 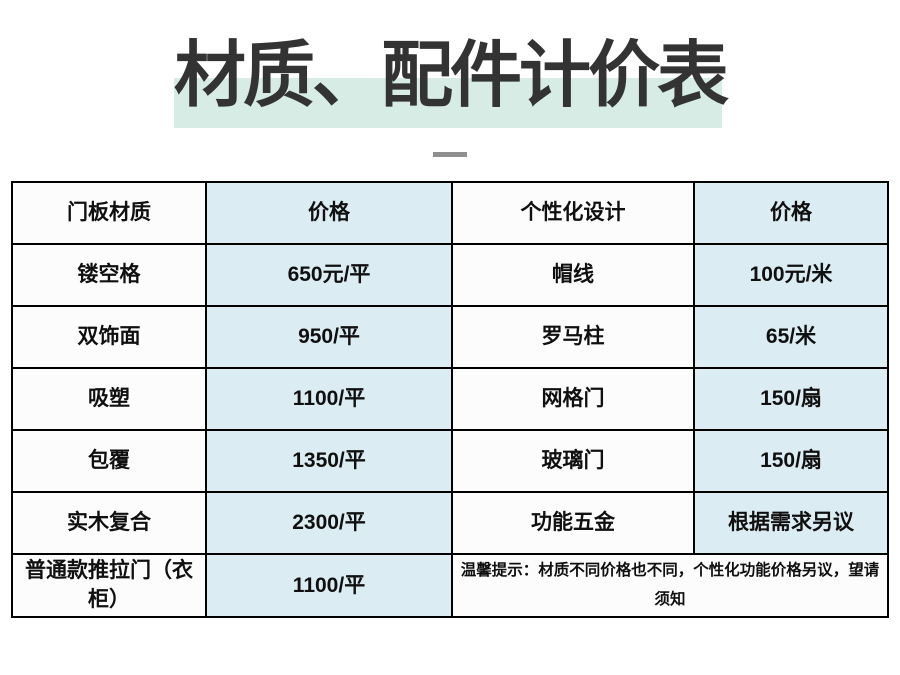 What do you see at coordinates (109, 275) in the screenshot?
I see `material-cell: 镂空格` at bounding box center [109, 275].